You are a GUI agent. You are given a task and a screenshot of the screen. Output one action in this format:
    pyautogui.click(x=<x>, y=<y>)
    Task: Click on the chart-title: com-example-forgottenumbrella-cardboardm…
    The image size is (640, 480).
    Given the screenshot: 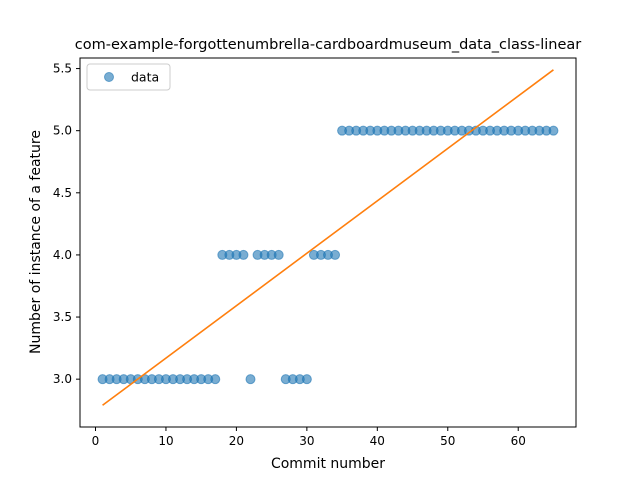 What is the action you would take?
    pyautogui.click(x=328, y=45)
    